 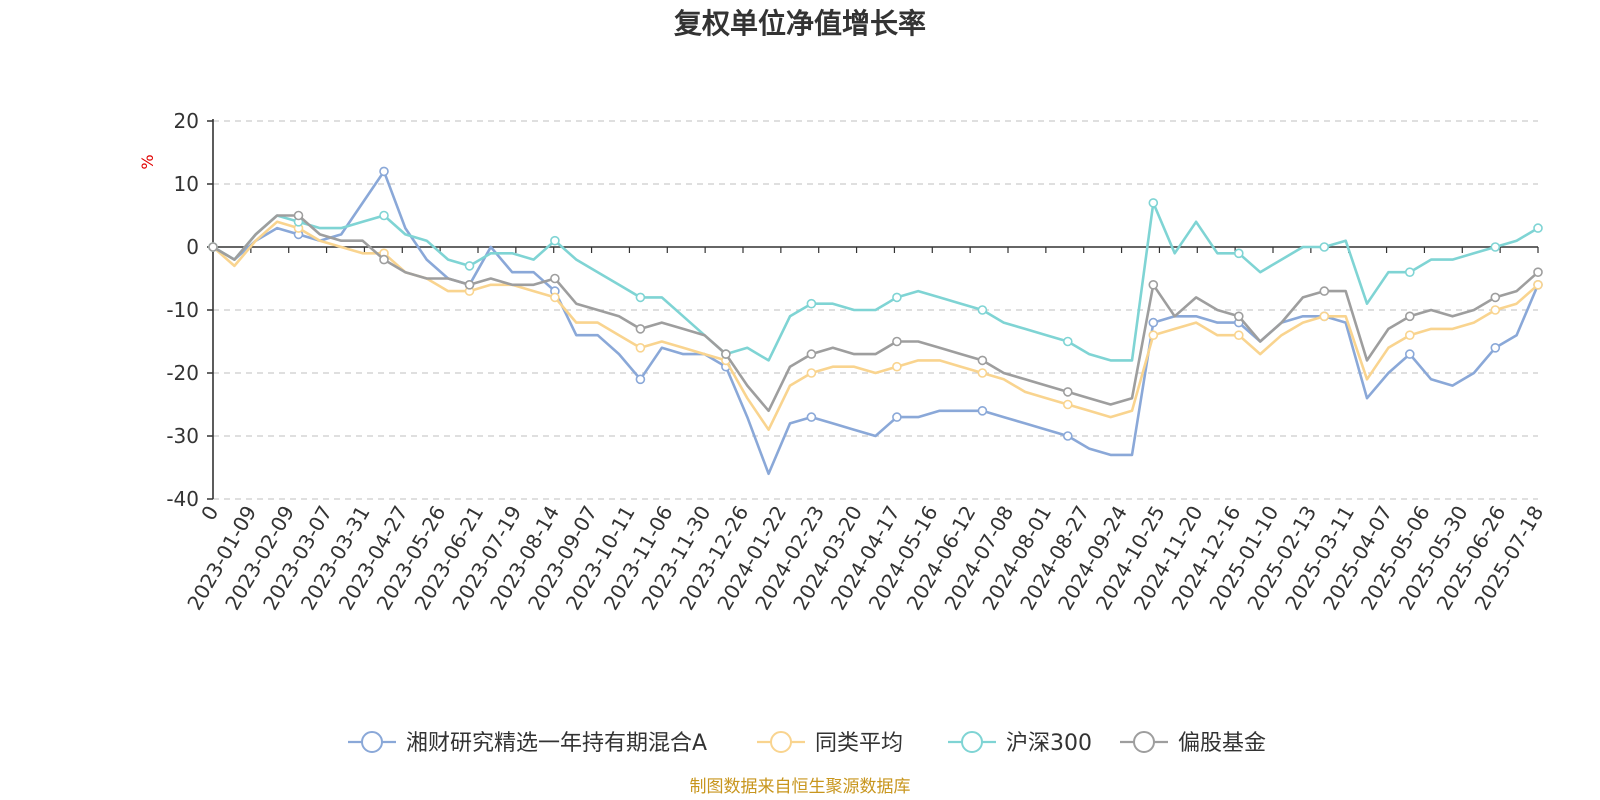 I want to click on y-tick-label: -10, so click(x=182, y=310).